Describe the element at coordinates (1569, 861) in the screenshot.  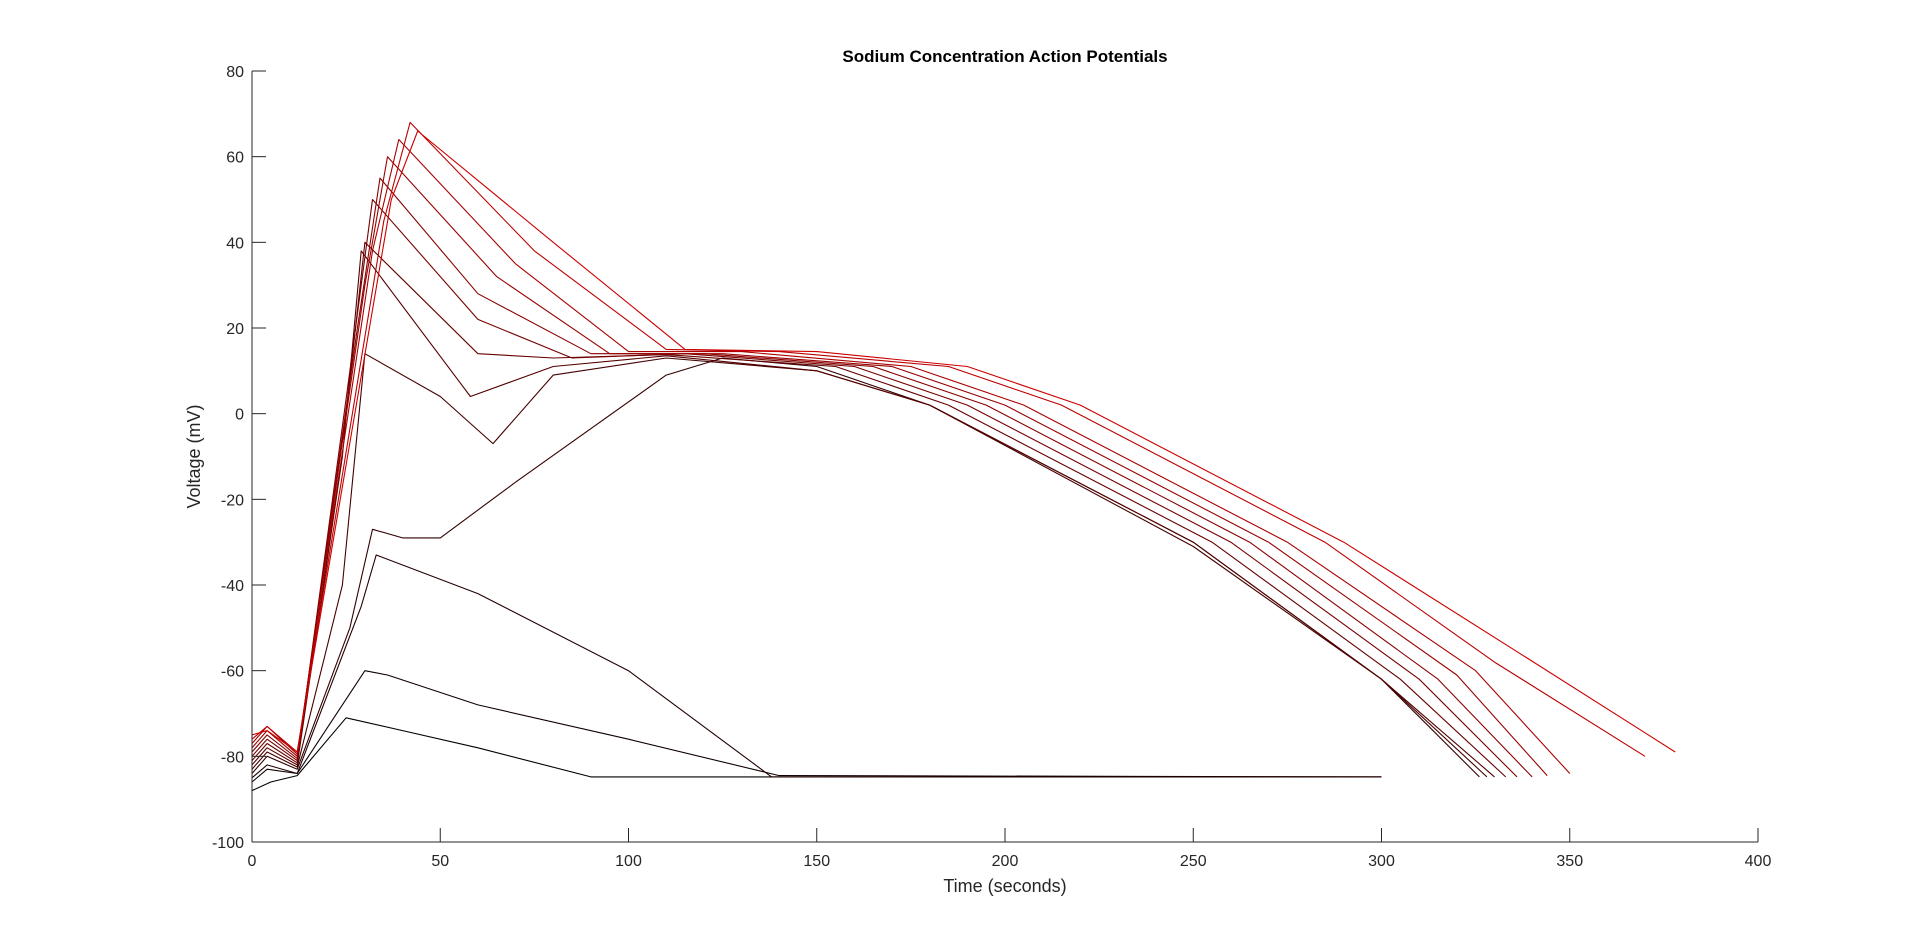
I see `x-tick-label: 350` at that location.